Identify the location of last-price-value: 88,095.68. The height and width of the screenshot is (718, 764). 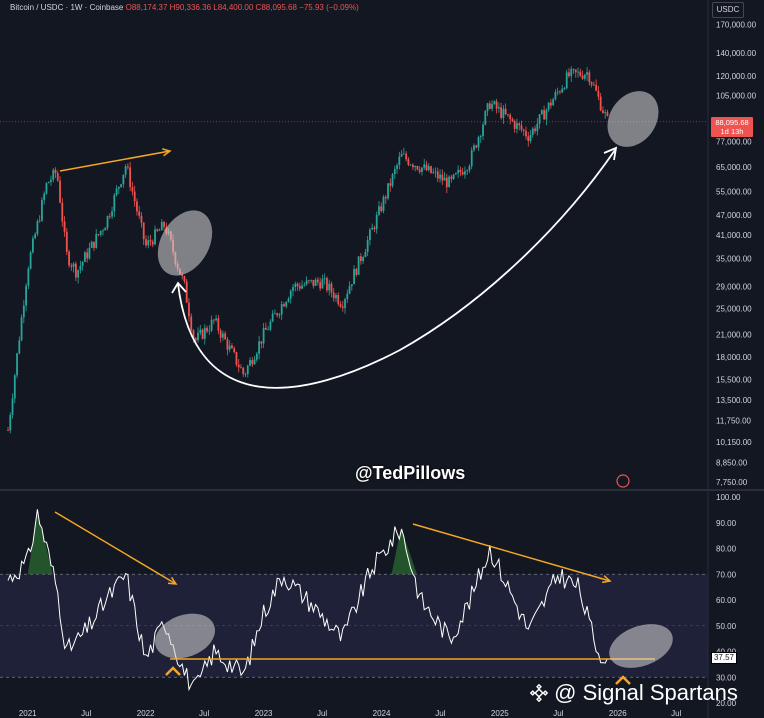
(732, 122).